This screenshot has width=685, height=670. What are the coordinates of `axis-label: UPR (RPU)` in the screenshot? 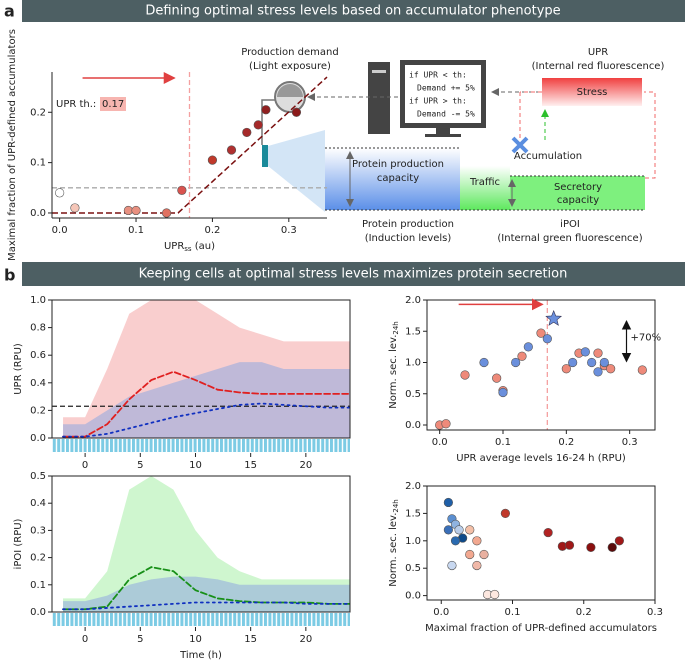 It's located at (18, 369).